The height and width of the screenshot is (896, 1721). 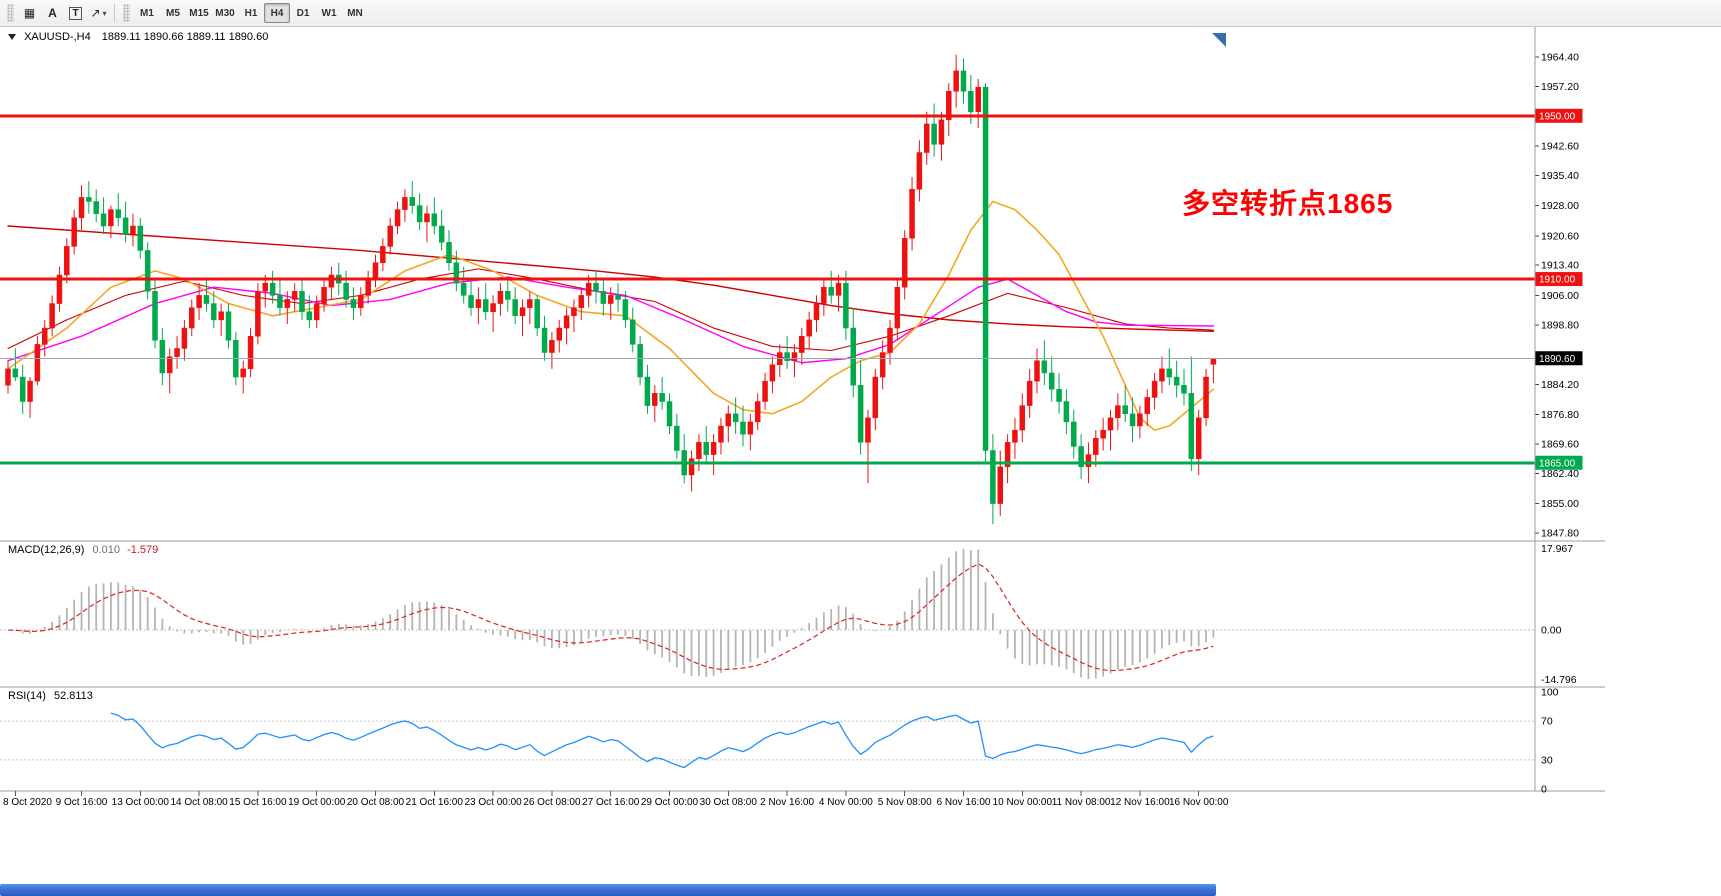 I want to click on ma-line-slow-red, so click(x=611, y=279).